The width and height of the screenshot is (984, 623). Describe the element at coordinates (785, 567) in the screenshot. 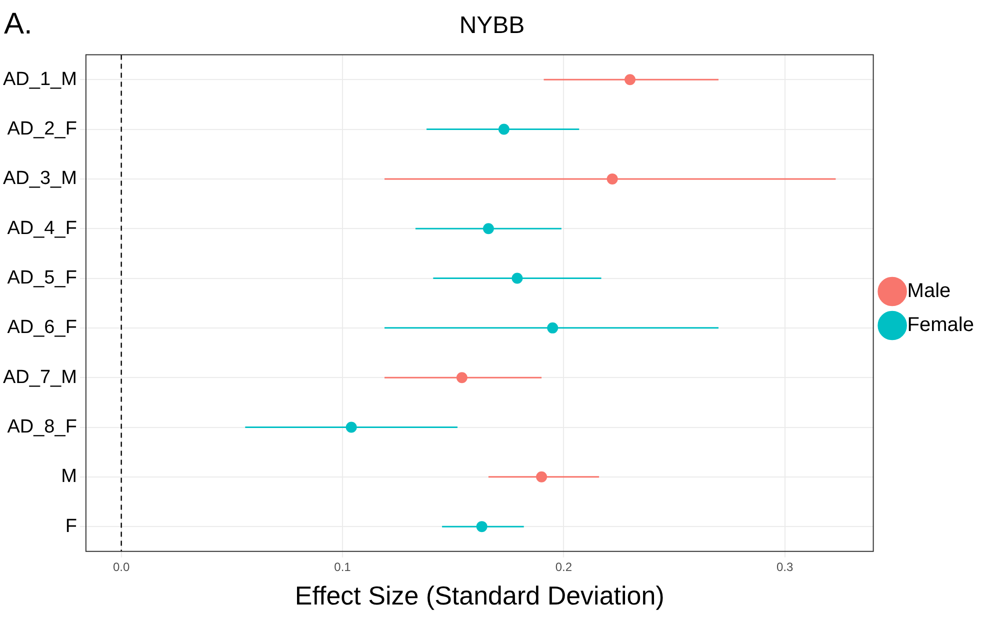

I see `x-tick-label: 0.3` at that location.